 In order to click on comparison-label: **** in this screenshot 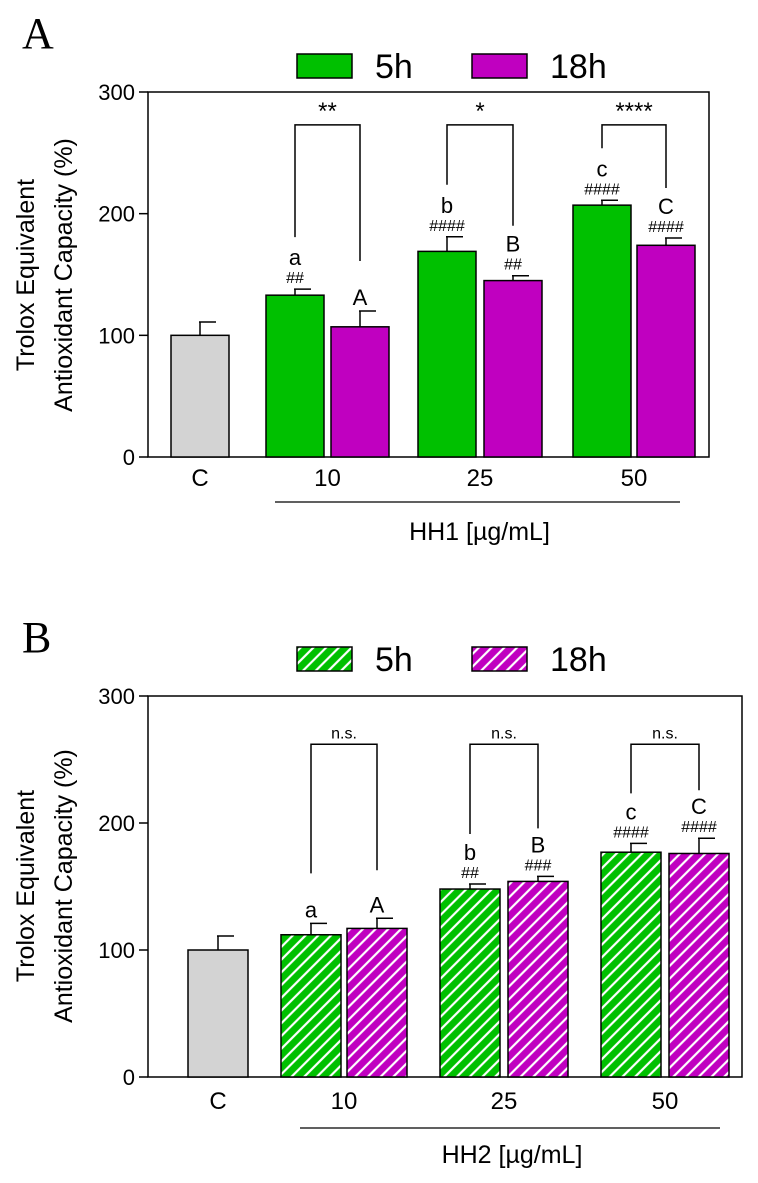, I will do `click(633, 111)`.